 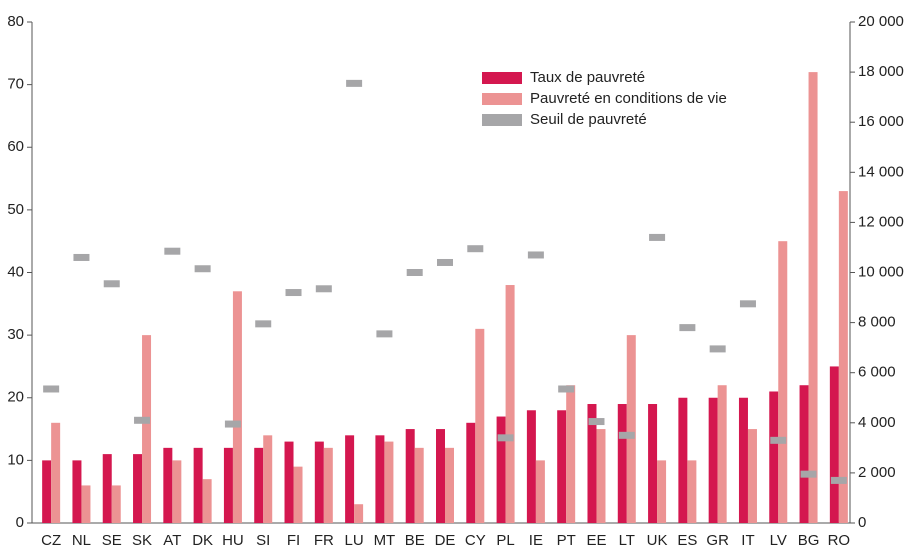 I want to click on y2-tick-label: 20 000, so click(x=881, y=21).